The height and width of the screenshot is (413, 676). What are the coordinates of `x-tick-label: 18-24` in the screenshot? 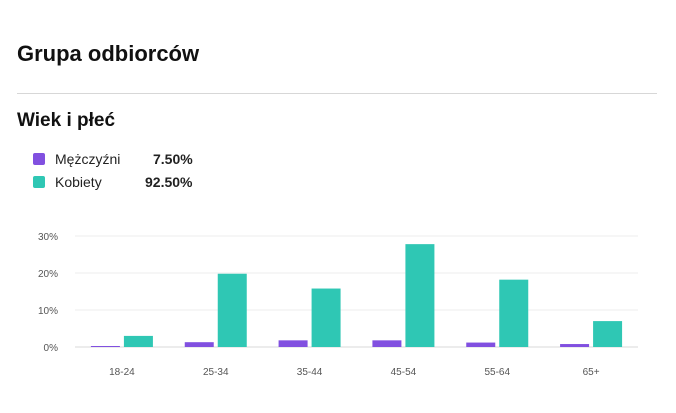 It's located at (122, 372).